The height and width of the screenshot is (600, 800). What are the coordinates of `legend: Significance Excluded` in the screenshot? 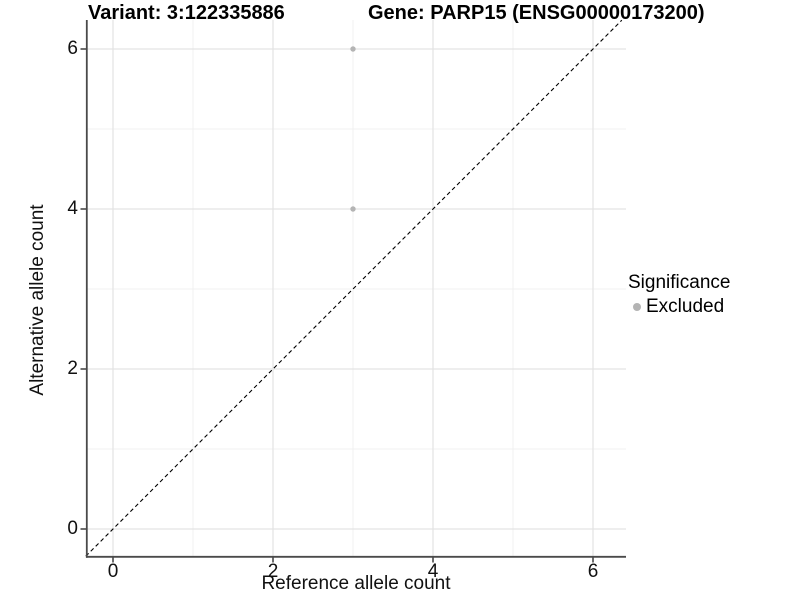 It's located at (679, 294).